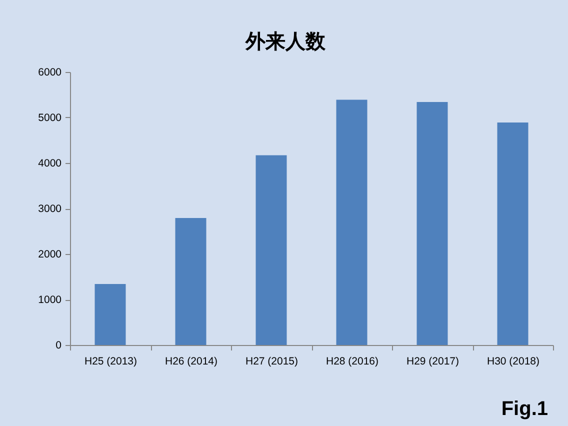 The image size is (568, 426). What do you see at coordinates (271, 362) in the screenshot?
I see `x-tick-label: H27 (2015)` at bounding box center [271, 362].